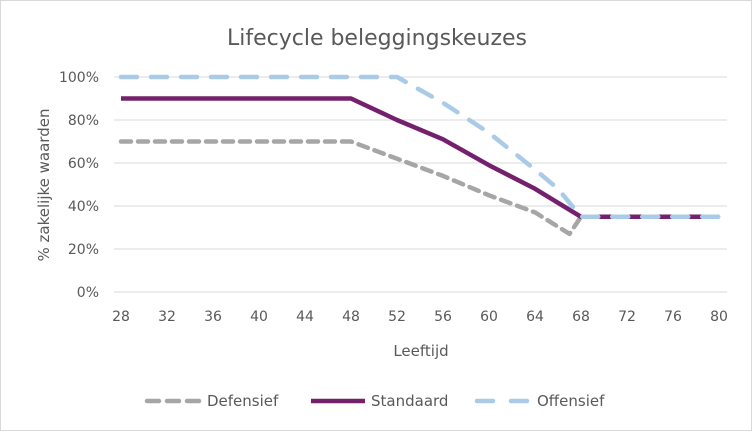 This screenshot has width=752, height=434. I want to click on legend-item-offensief: Offensief, so click(539, 401).